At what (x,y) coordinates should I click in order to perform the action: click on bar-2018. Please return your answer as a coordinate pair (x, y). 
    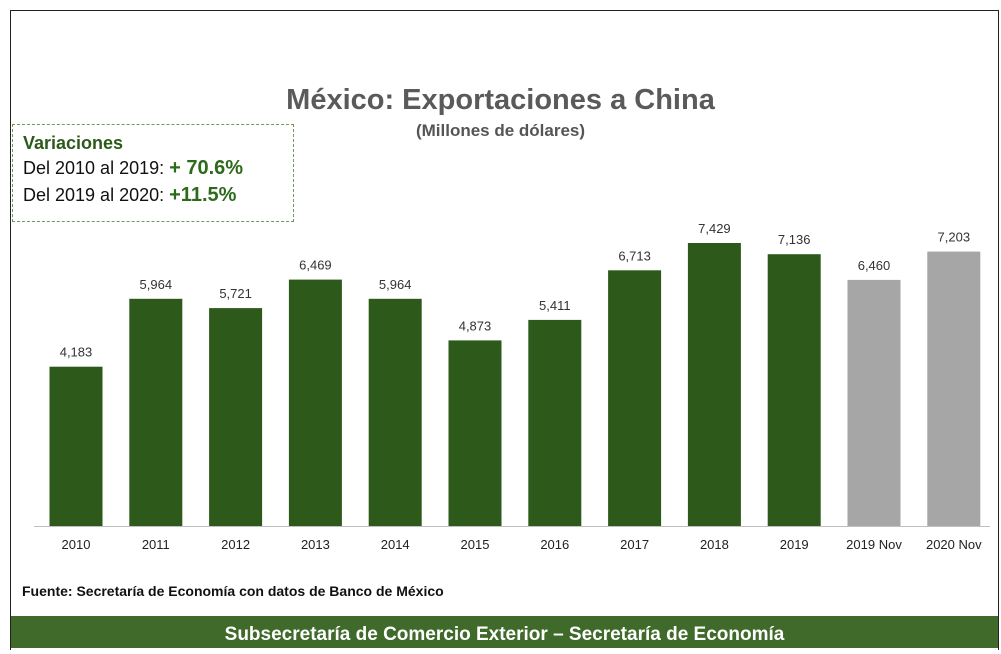
    Looking at the image, I should click on (714, 384).